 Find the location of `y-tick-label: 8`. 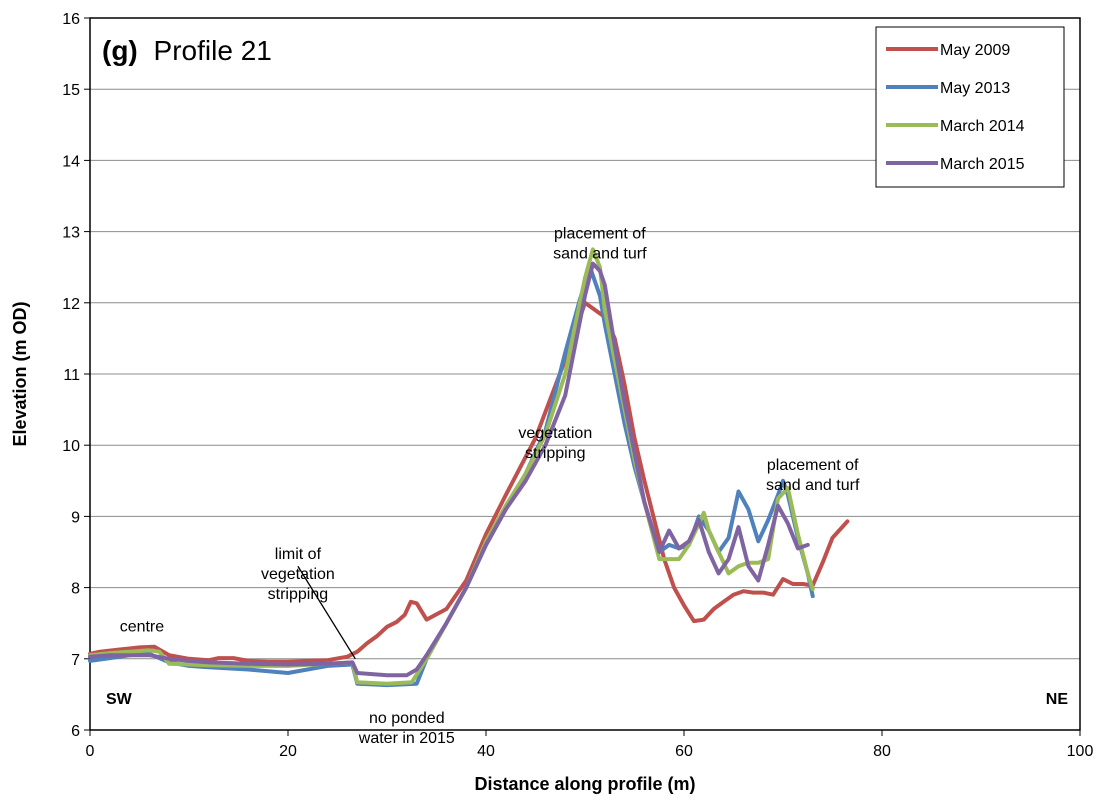

y-tick-label: 8 is located at coordinates (75, 589).